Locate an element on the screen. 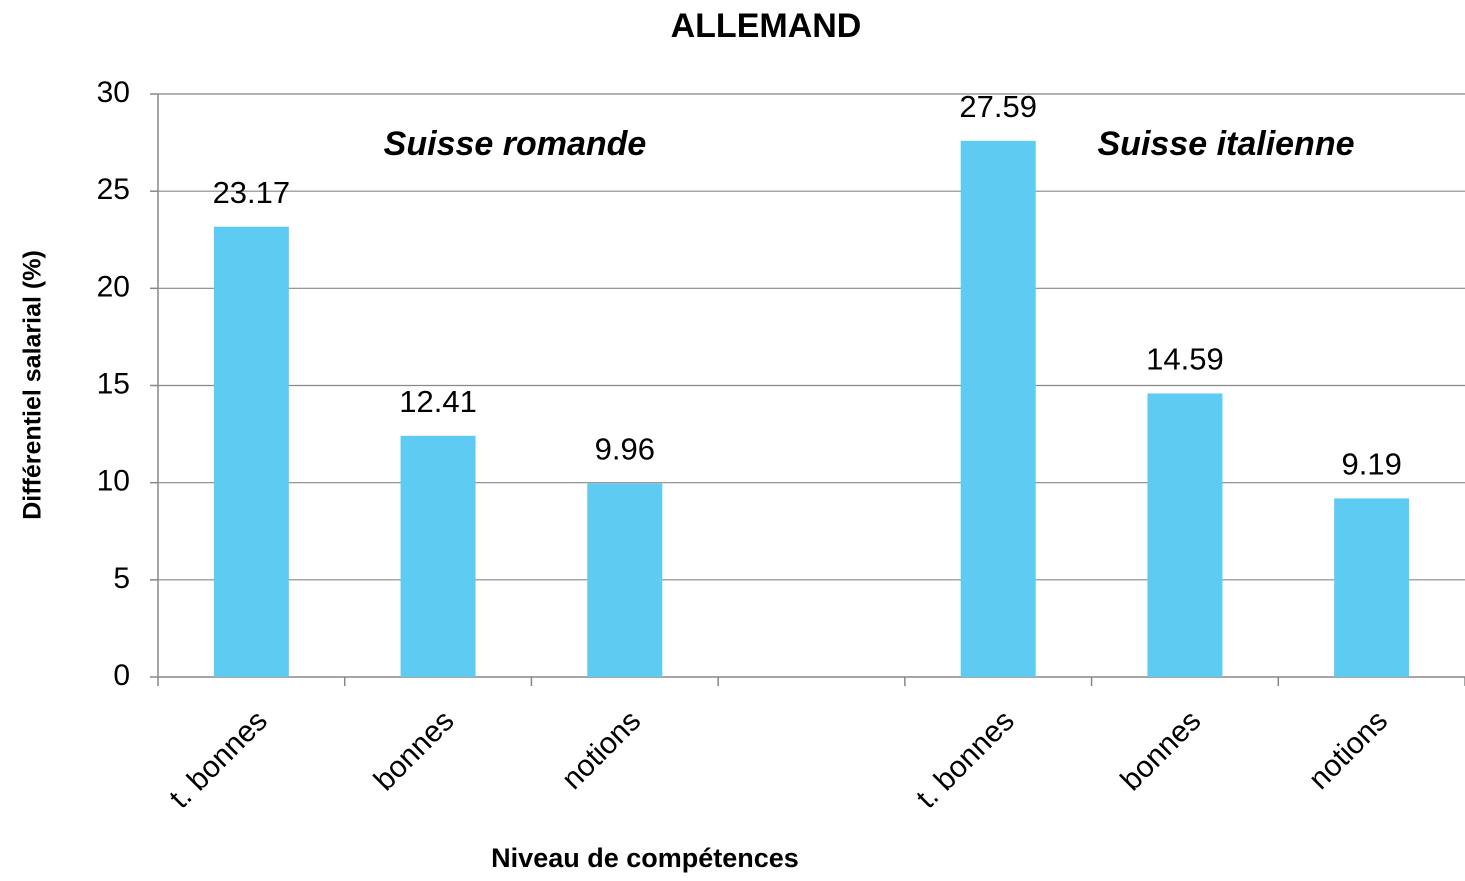  chart-title: ALLEMAND is located at coordinates (766, 26).